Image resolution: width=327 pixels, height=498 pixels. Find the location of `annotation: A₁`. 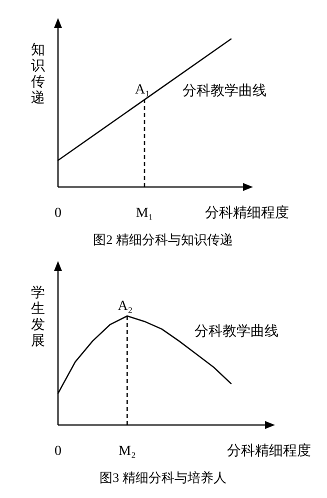

annotation: A₁ is located at coordinates (142, 90).